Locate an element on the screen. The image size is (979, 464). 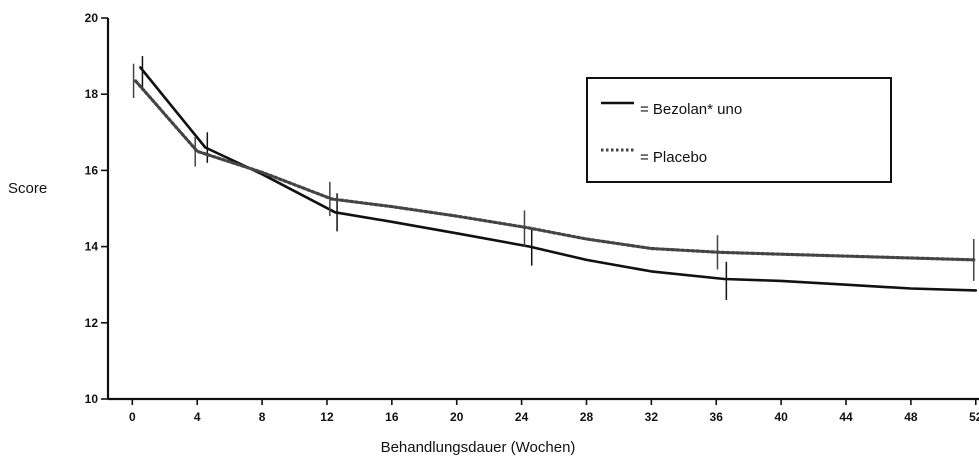
x-tick-label: 28 is located at coordinates (587, 417).